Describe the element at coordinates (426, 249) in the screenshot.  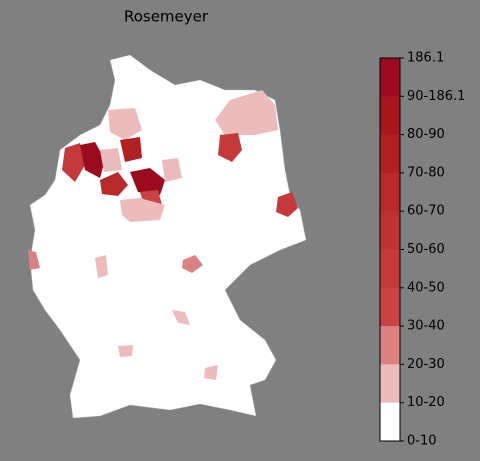
I see `colorbar-label: 50-60` at that location.